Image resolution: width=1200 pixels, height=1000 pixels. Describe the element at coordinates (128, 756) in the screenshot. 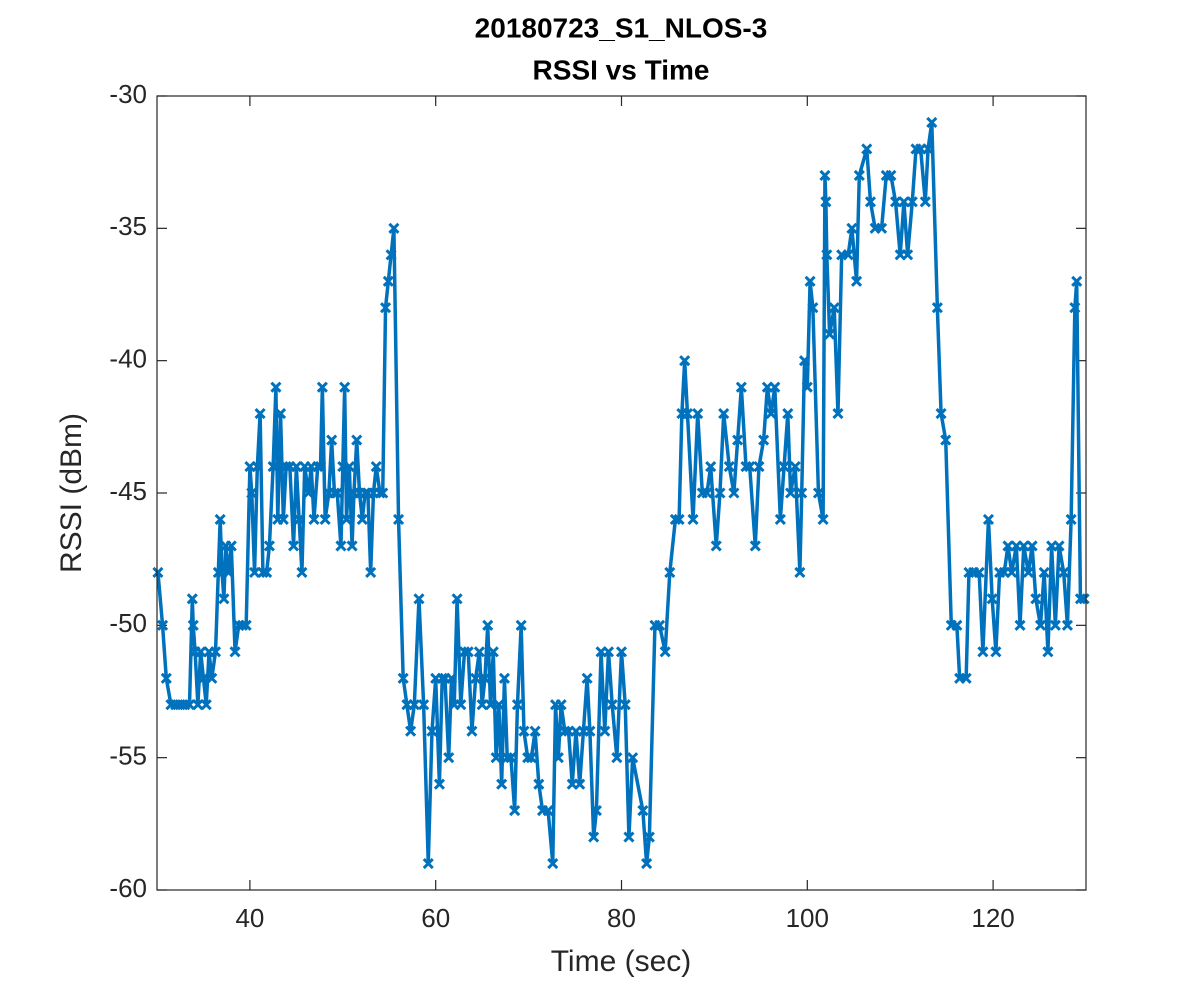

I see `y-tick-label: -55` at that location.